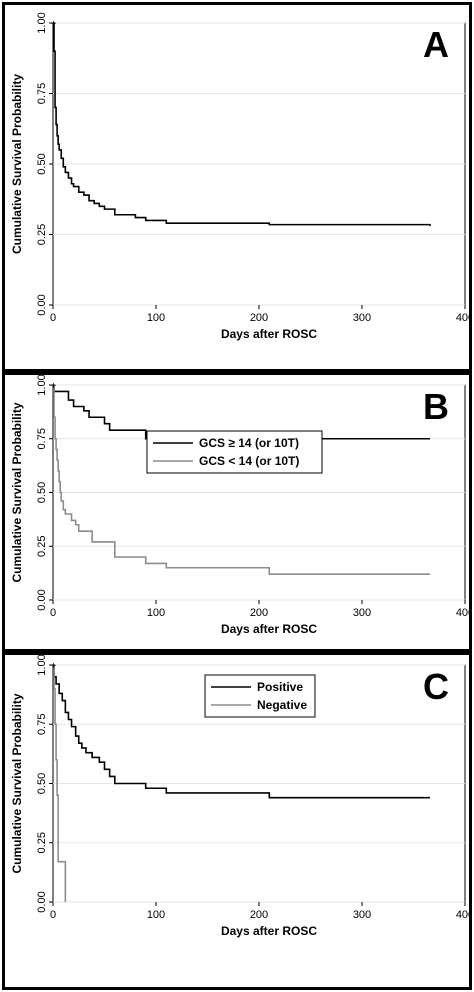 The width and height of the screenshot is (474, 992). Describe the element at coordinates (280, 687) in the screenshot. I see `legend-label: Positive` at that location.